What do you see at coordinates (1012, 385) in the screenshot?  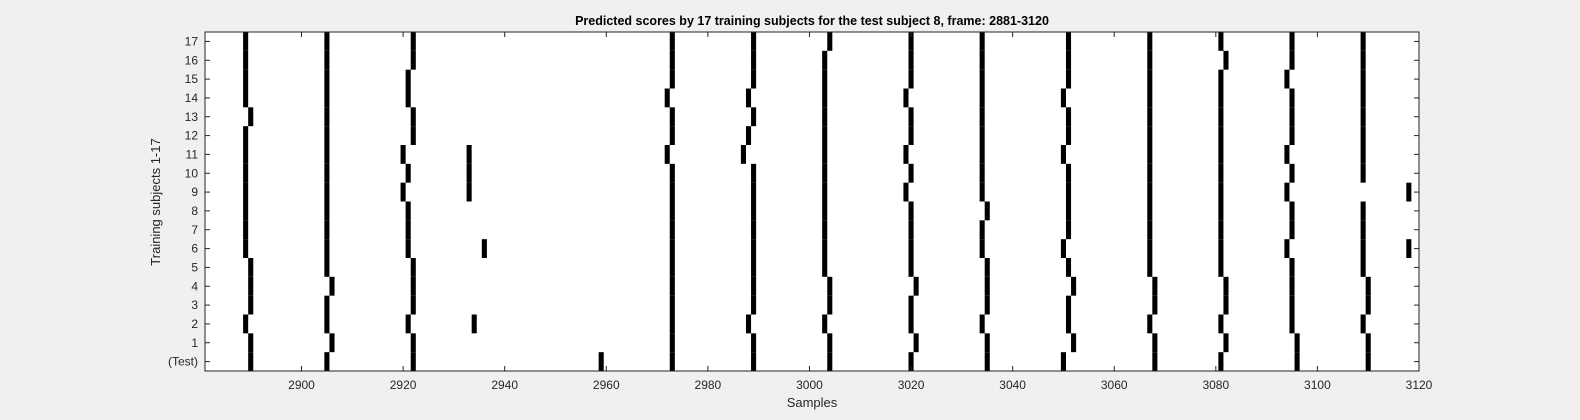 I see `x-tick-label: 3040` at bounding box center [1012, 385].